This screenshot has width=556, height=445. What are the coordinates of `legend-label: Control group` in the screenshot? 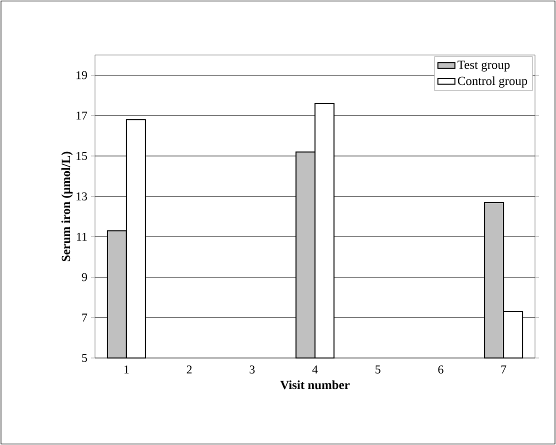 It's located at (493, 82).